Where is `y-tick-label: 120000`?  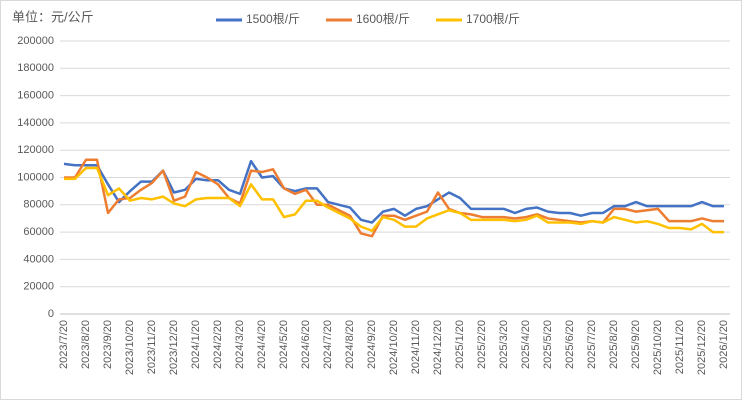 y-tick-label: 120000 is located at coordinates (35, 150).